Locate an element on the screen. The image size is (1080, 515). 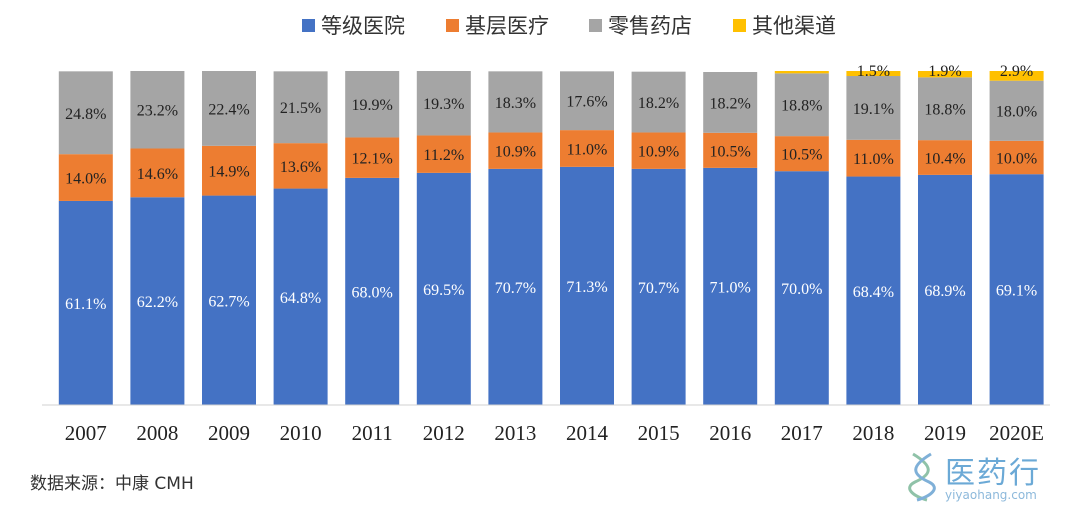
bar-等级医院-2015 is located at coordinates (658, 286).